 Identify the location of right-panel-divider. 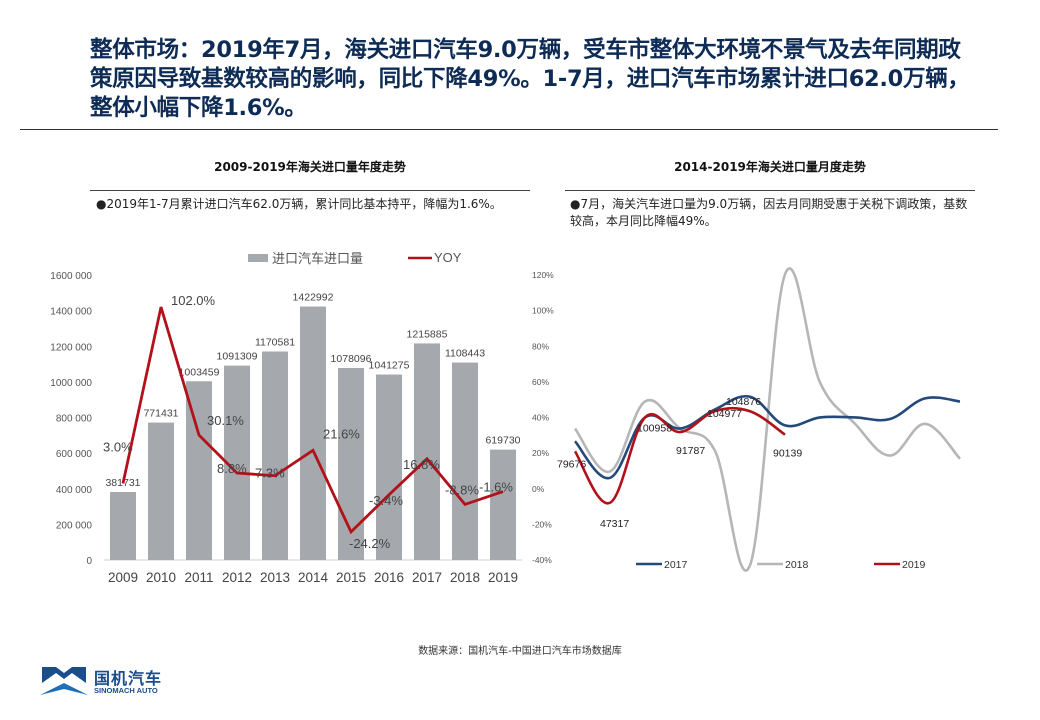
(770, 190).